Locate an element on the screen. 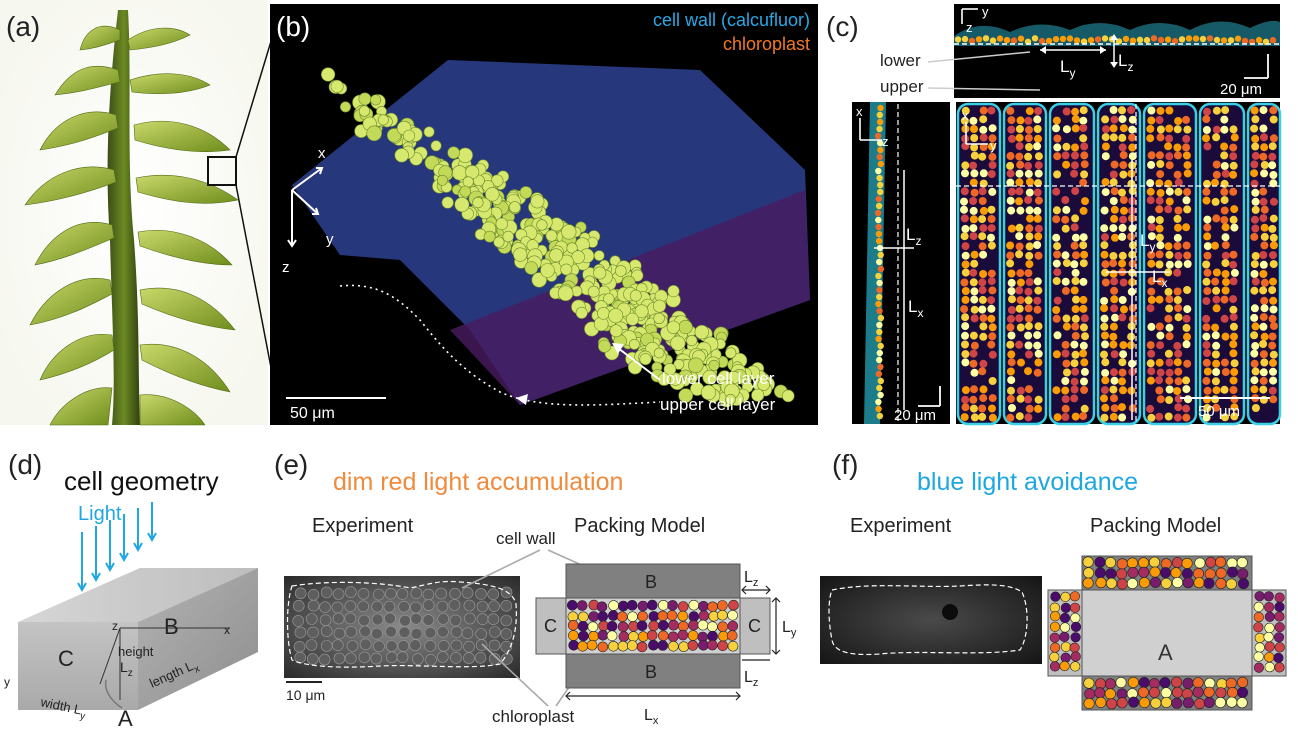 The height and width of the screenshot is (731, 1298). box-side-face is located at coordinates (198, 639).